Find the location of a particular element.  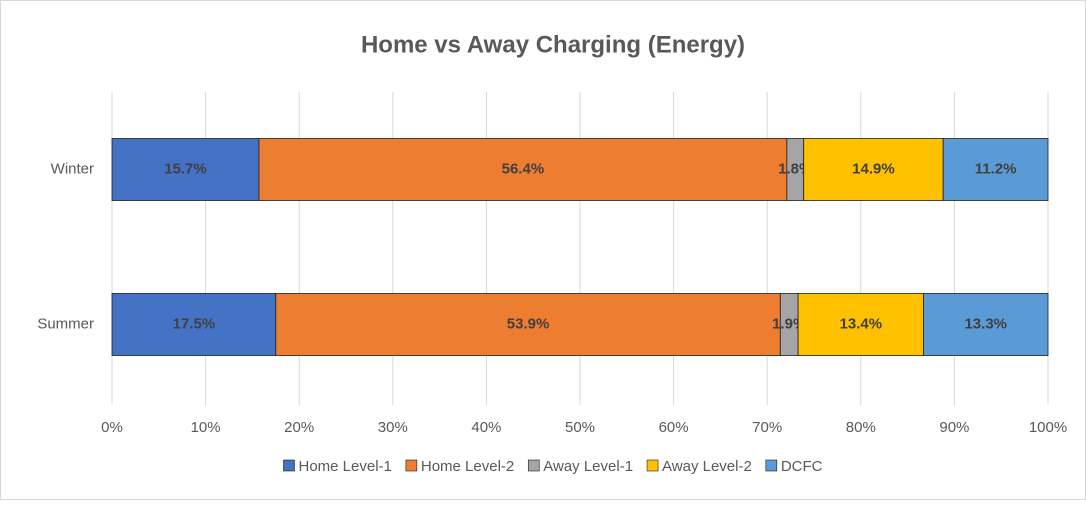

legend-label: Home Level-2 is located at coordinates (467, 466).